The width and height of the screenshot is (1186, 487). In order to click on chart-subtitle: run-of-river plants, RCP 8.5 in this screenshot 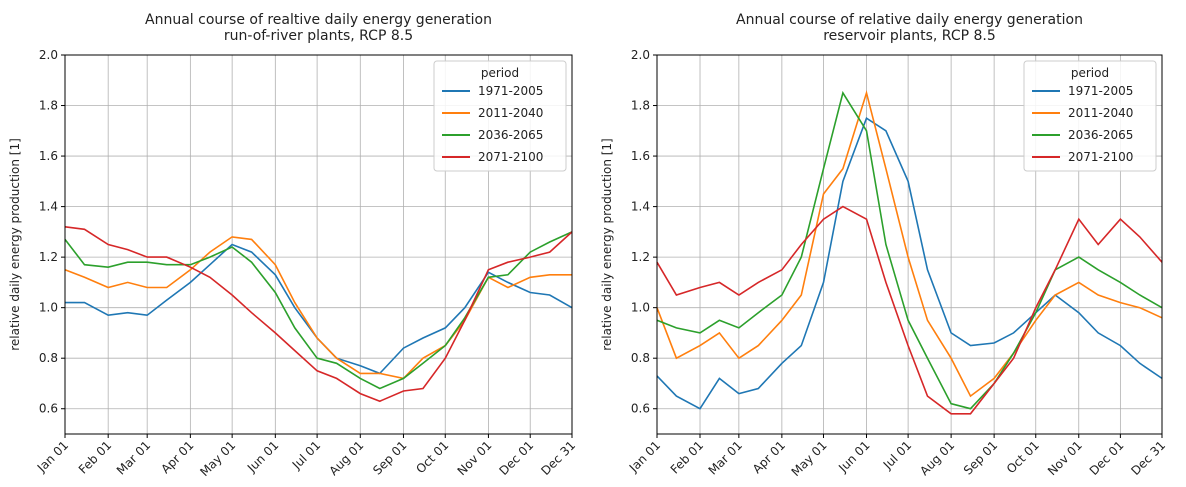, I will do `click(318, 36)`.